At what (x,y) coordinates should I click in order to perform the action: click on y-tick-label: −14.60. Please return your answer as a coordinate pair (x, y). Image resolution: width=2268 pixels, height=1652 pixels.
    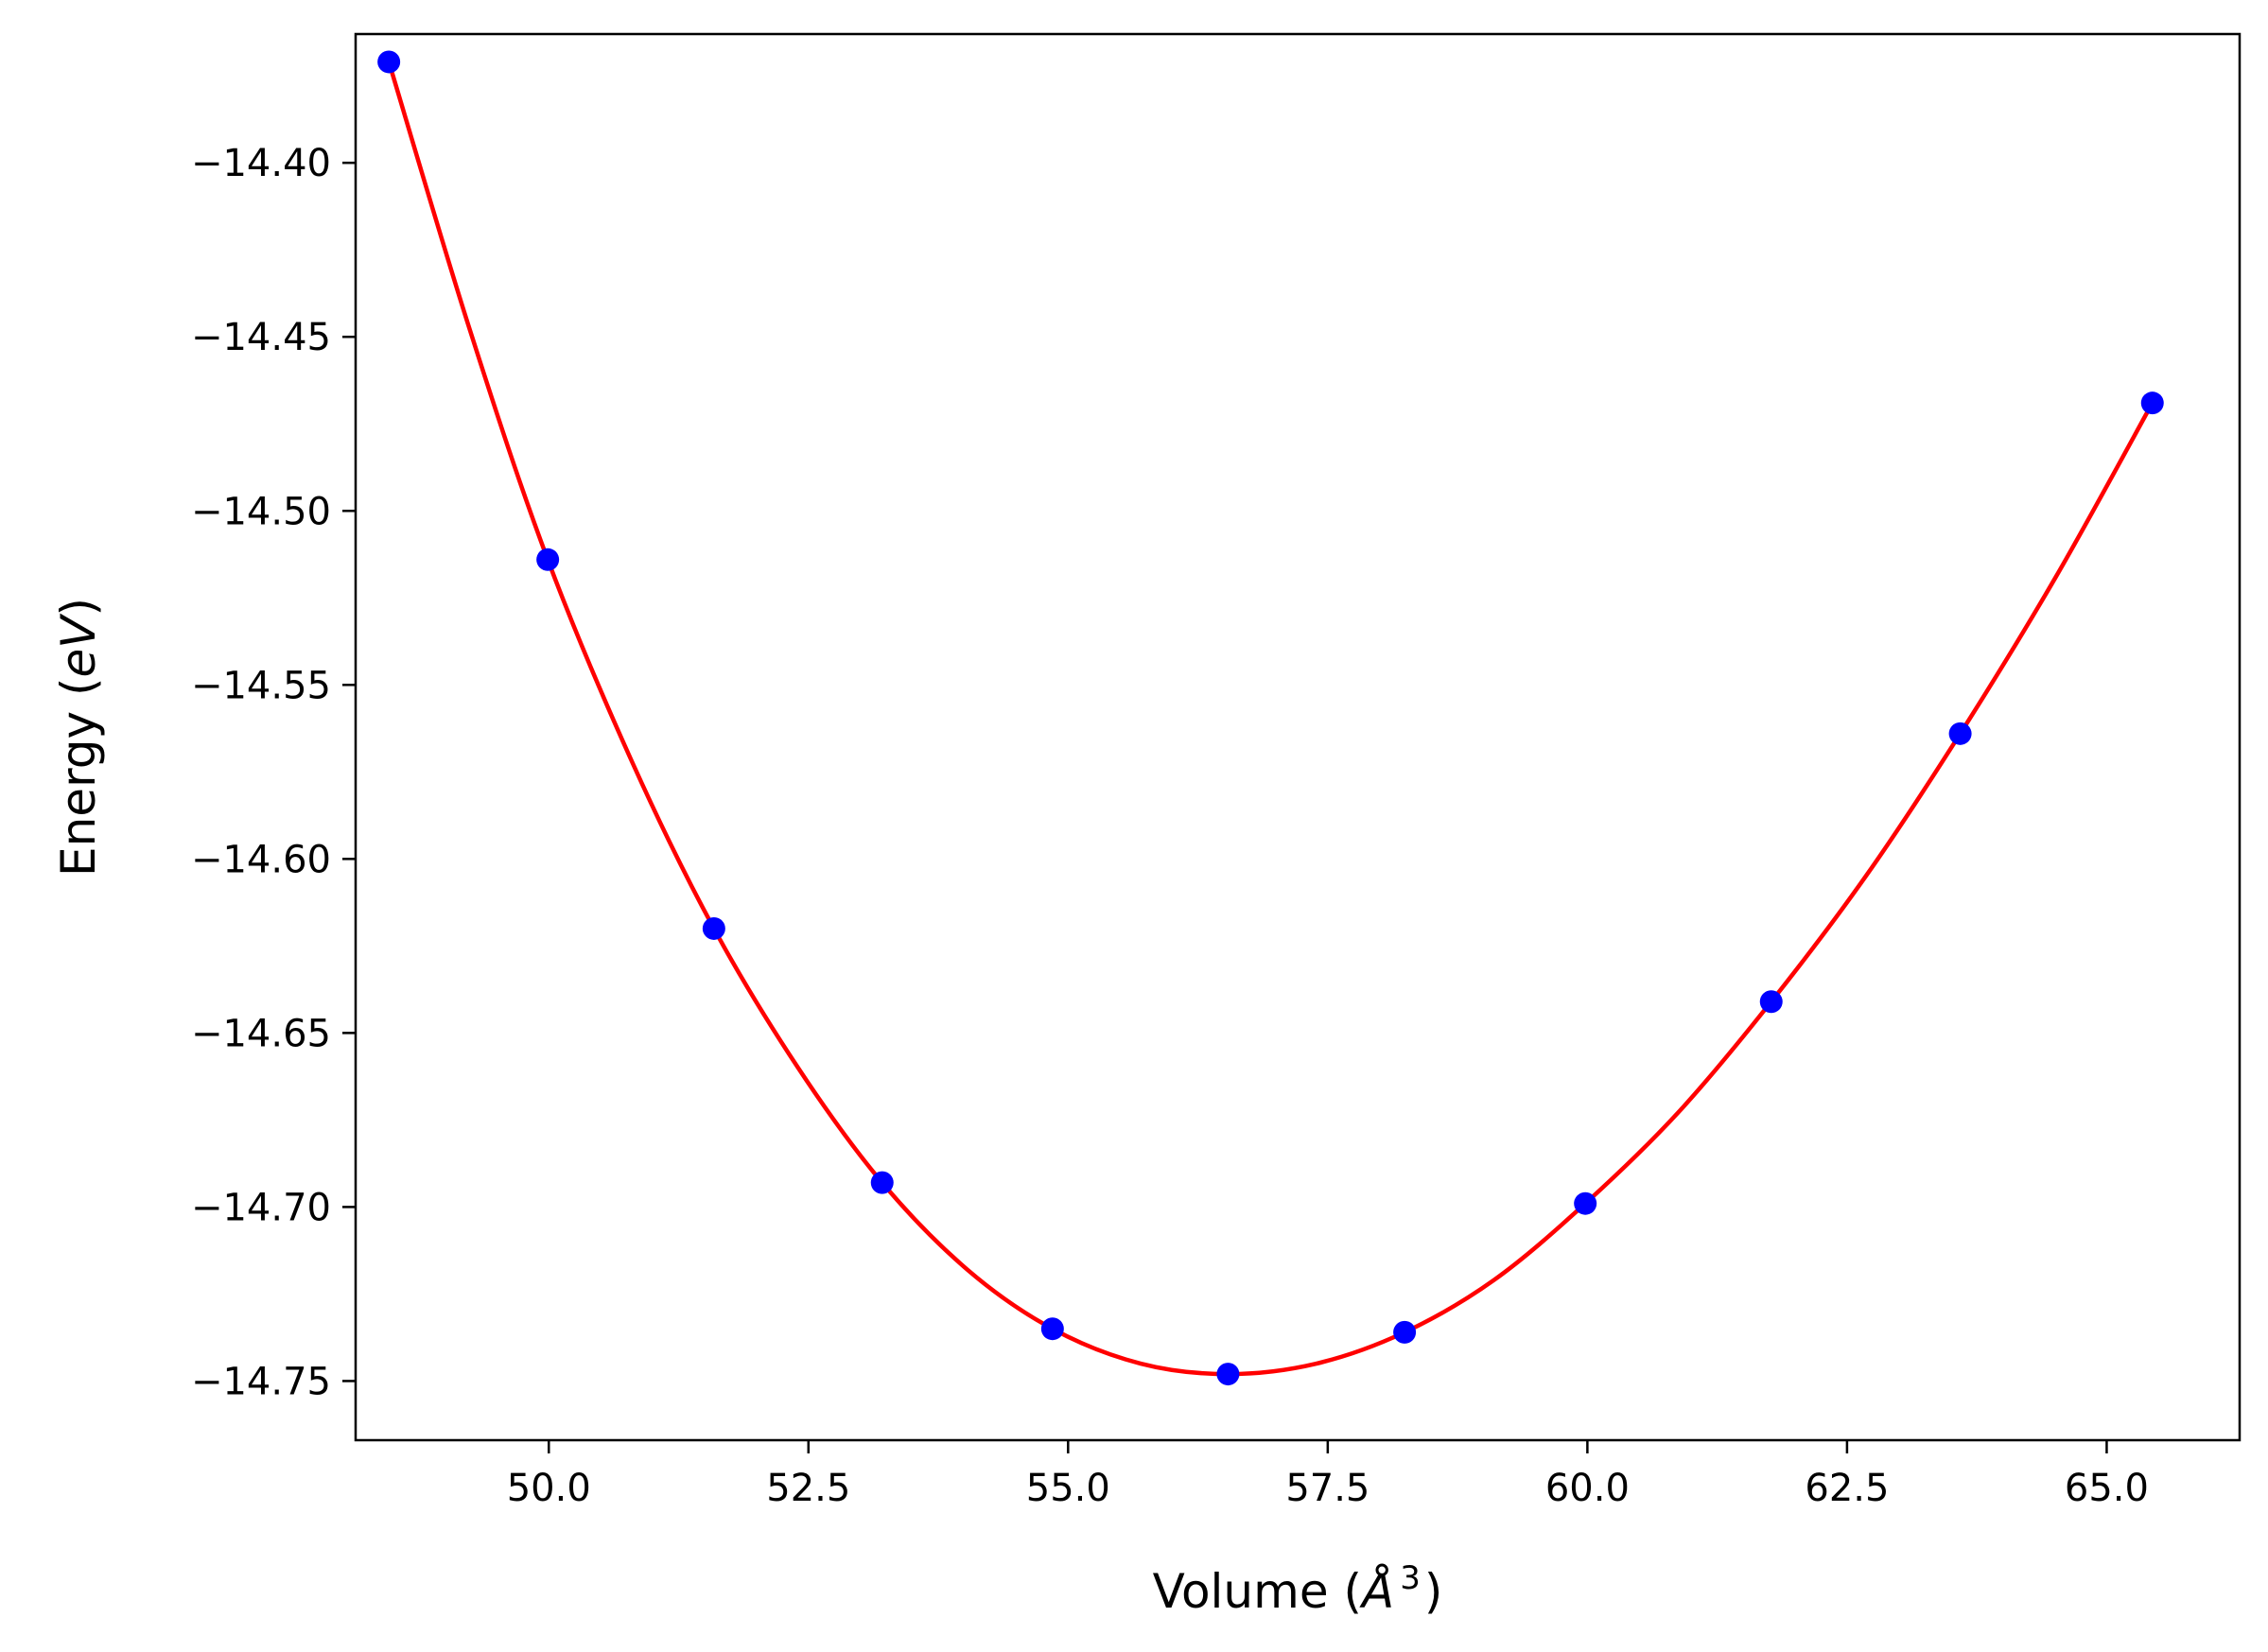
    Looking at the image, I should click on (261, 860).